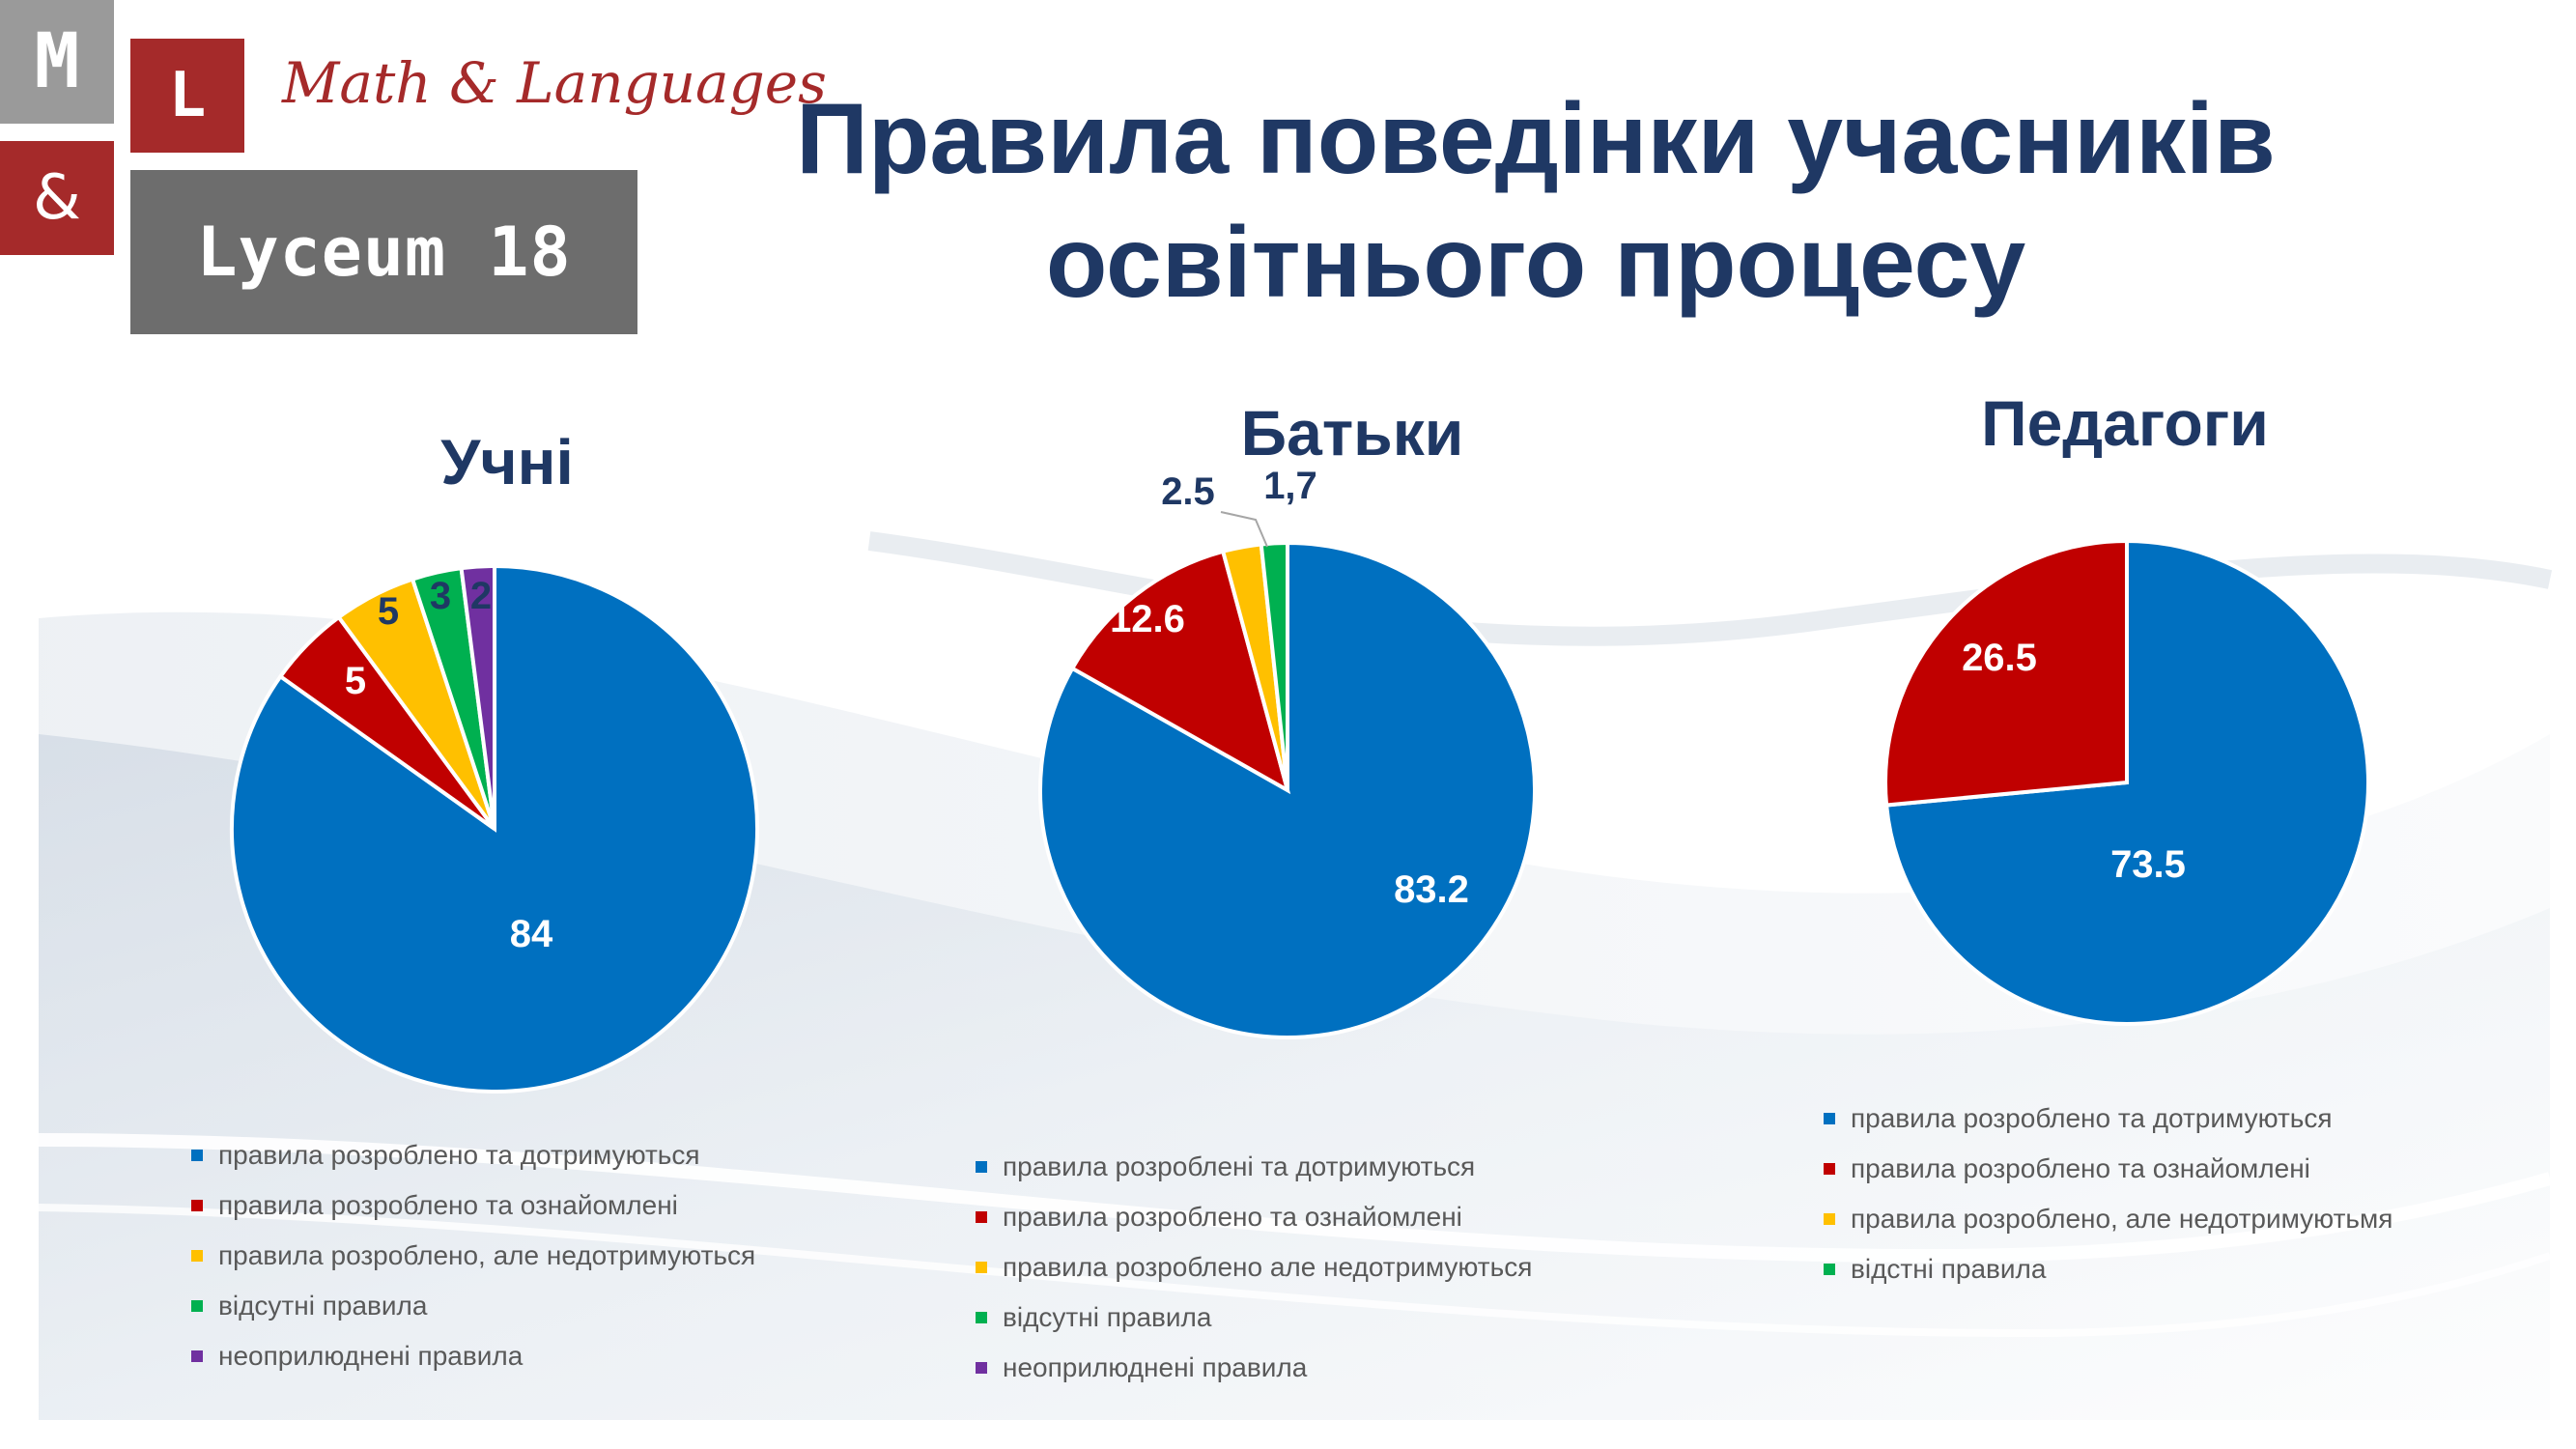 The width and height of the screenshot is (2576, 1449). I want to click on legend-label: правила розроблені та дотримуються, so click(1239, 1166).